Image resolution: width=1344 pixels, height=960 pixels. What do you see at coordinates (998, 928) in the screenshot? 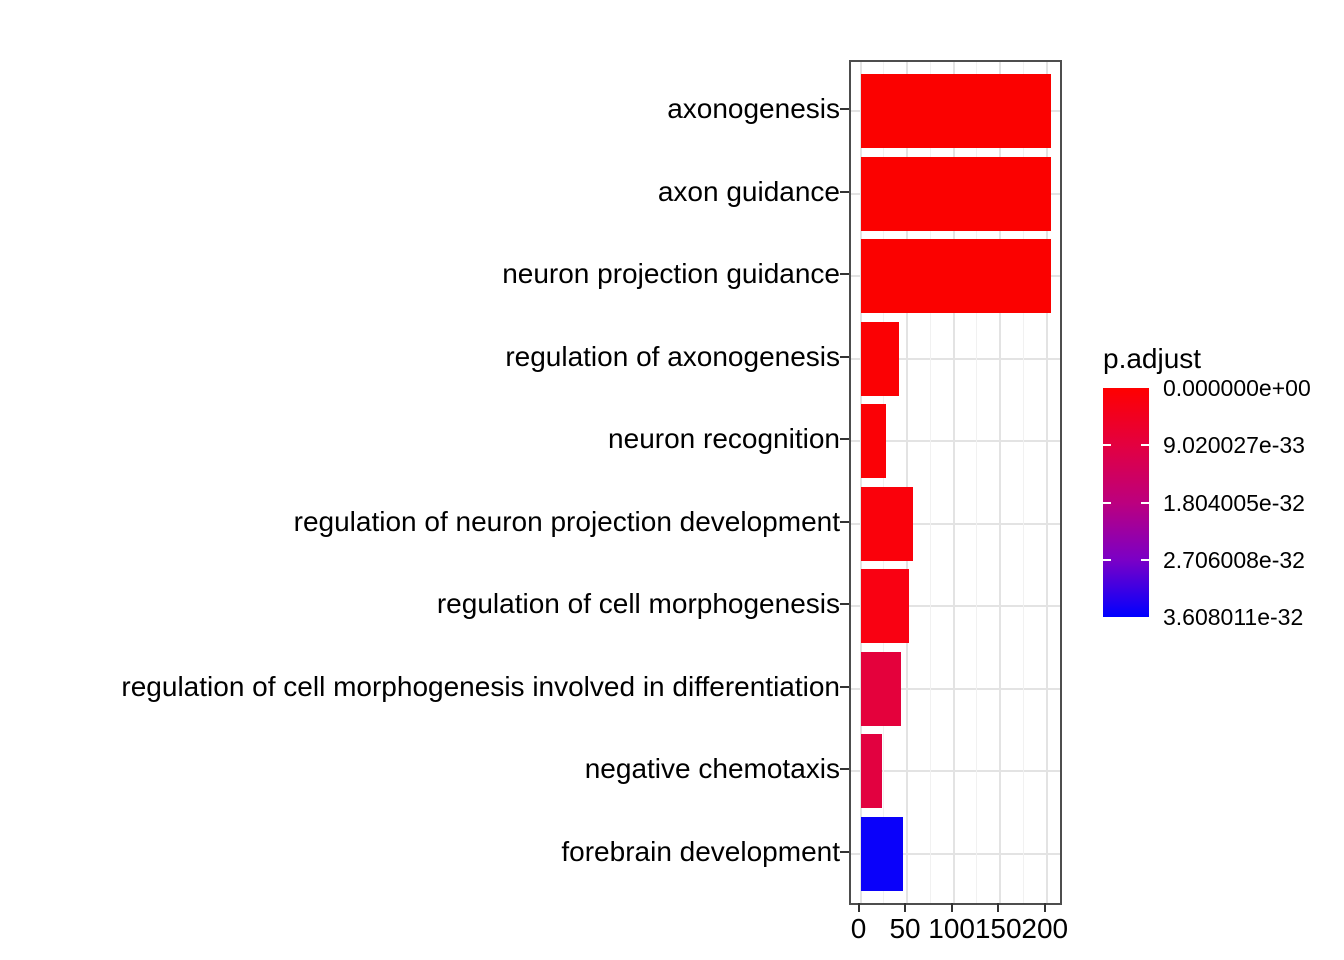
I see `x-axis-label: 150` at bounding box center [998, 928].